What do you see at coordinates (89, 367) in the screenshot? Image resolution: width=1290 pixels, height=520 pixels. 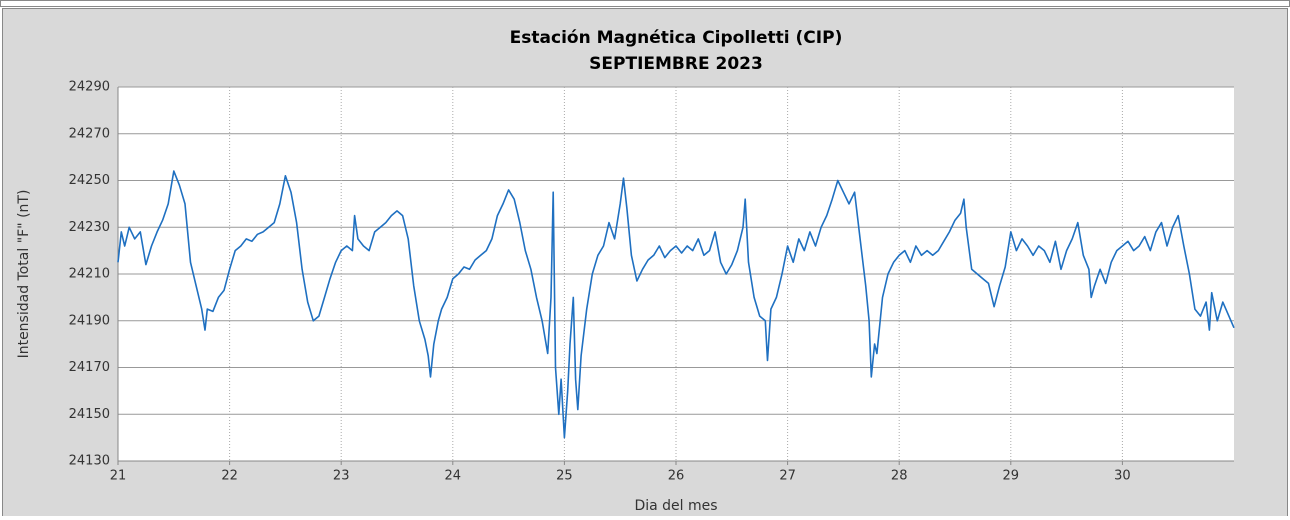 I see `y-tick-label: 24170` at bounding box center [89, 367].